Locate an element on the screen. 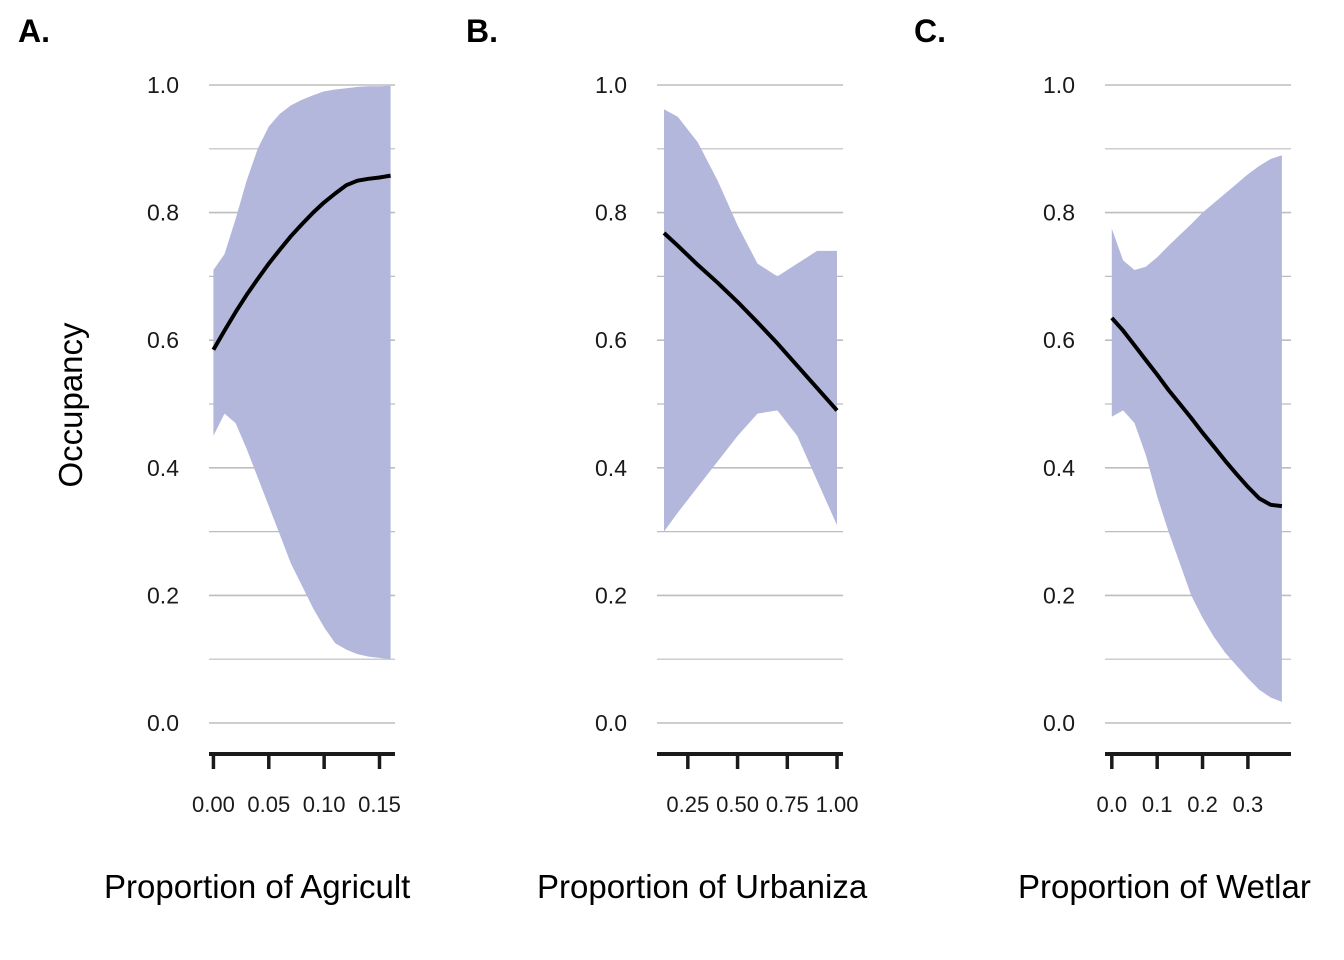  x-tick-label: 0.0 is located at coordinates (1112, 804).